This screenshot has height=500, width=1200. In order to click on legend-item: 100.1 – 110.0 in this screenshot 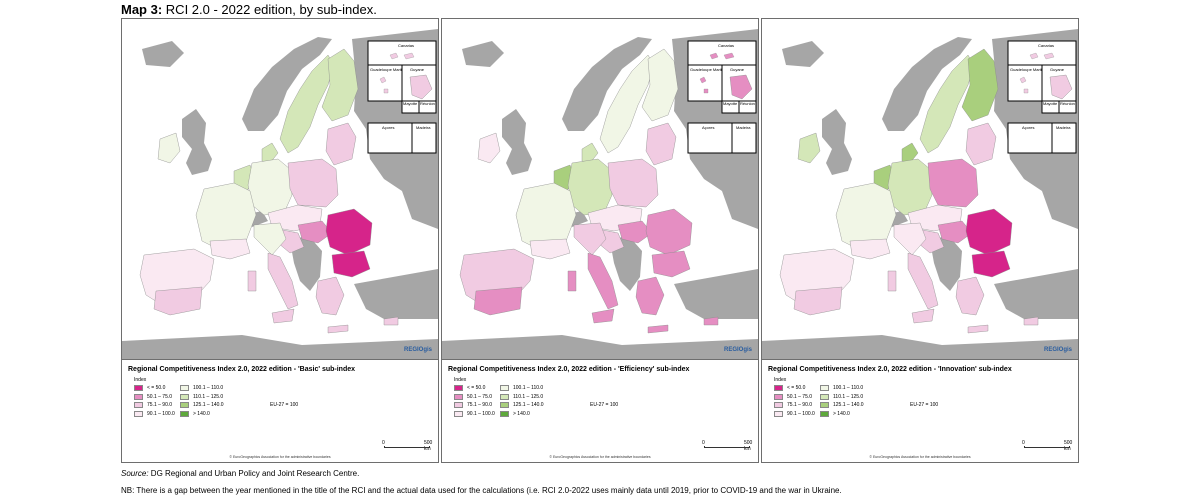, I will do `click(842, 388)`.